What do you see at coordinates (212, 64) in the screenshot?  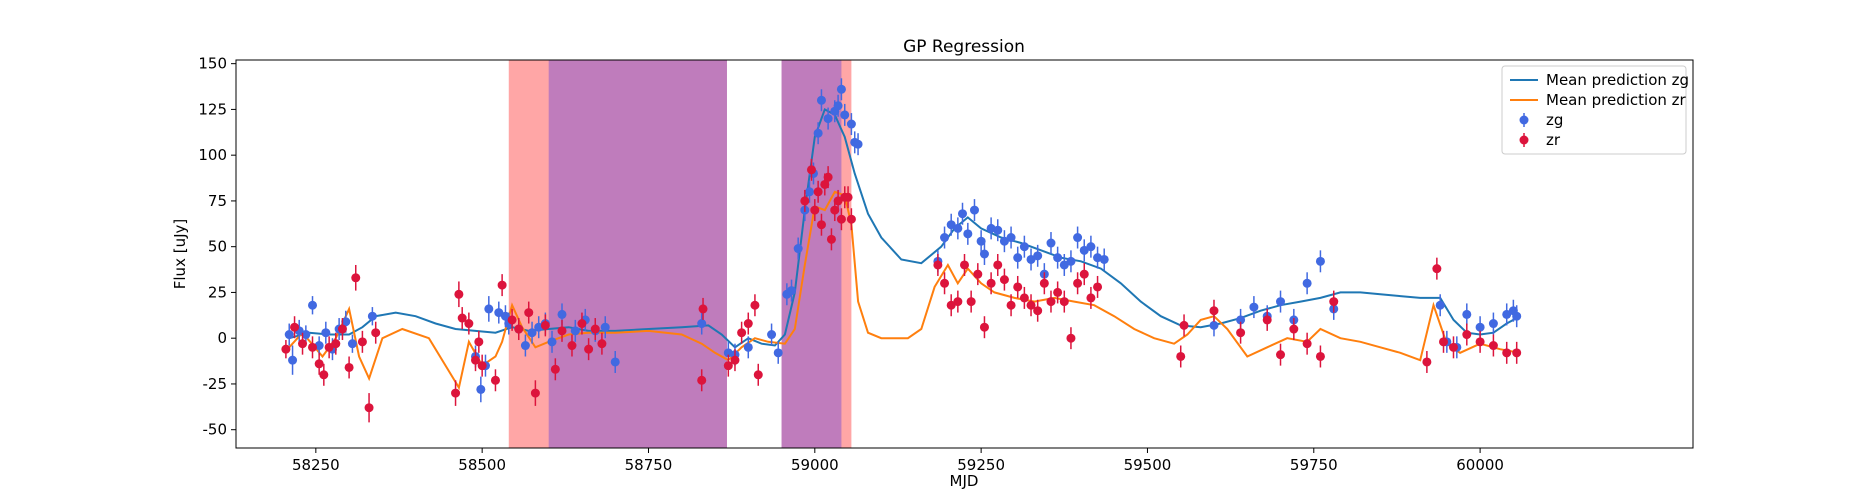 I see `y-tick-label: 150` at bounding box center [212, 64].